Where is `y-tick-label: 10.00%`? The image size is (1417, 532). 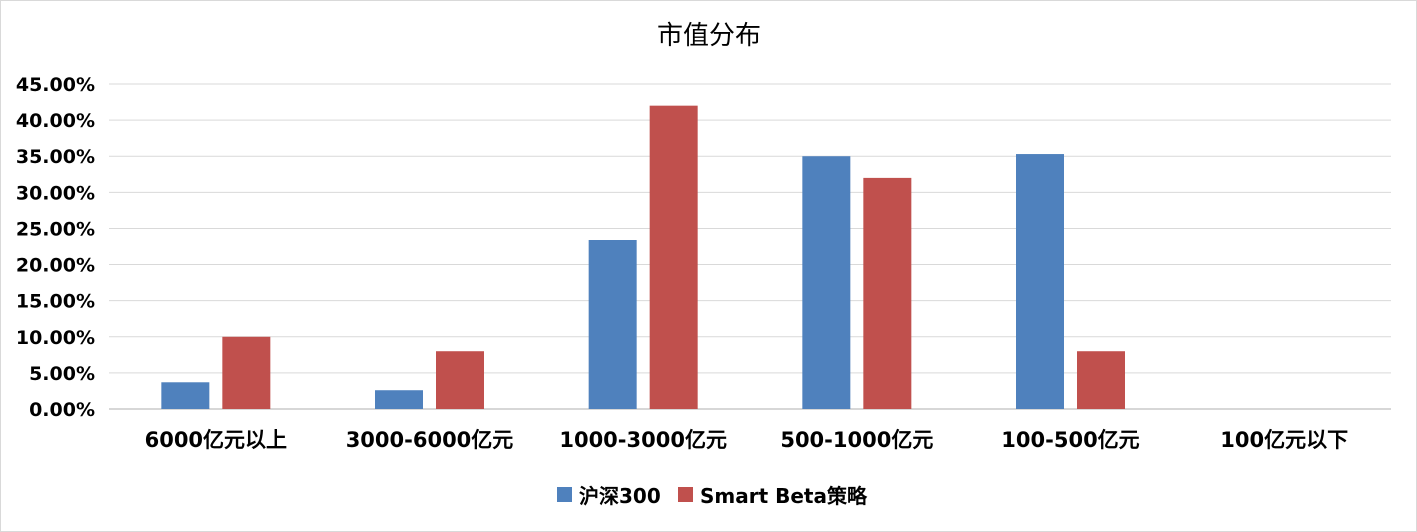 y-tick-label: 10.00% is located at coordinates (55, 338).